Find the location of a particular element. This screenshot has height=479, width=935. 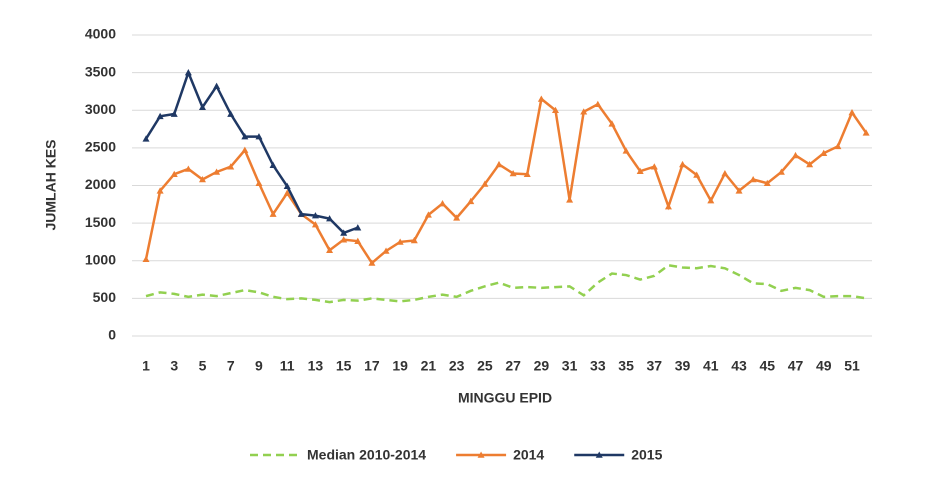

x-tick-label: 37 is located at coordinates (655, 366).